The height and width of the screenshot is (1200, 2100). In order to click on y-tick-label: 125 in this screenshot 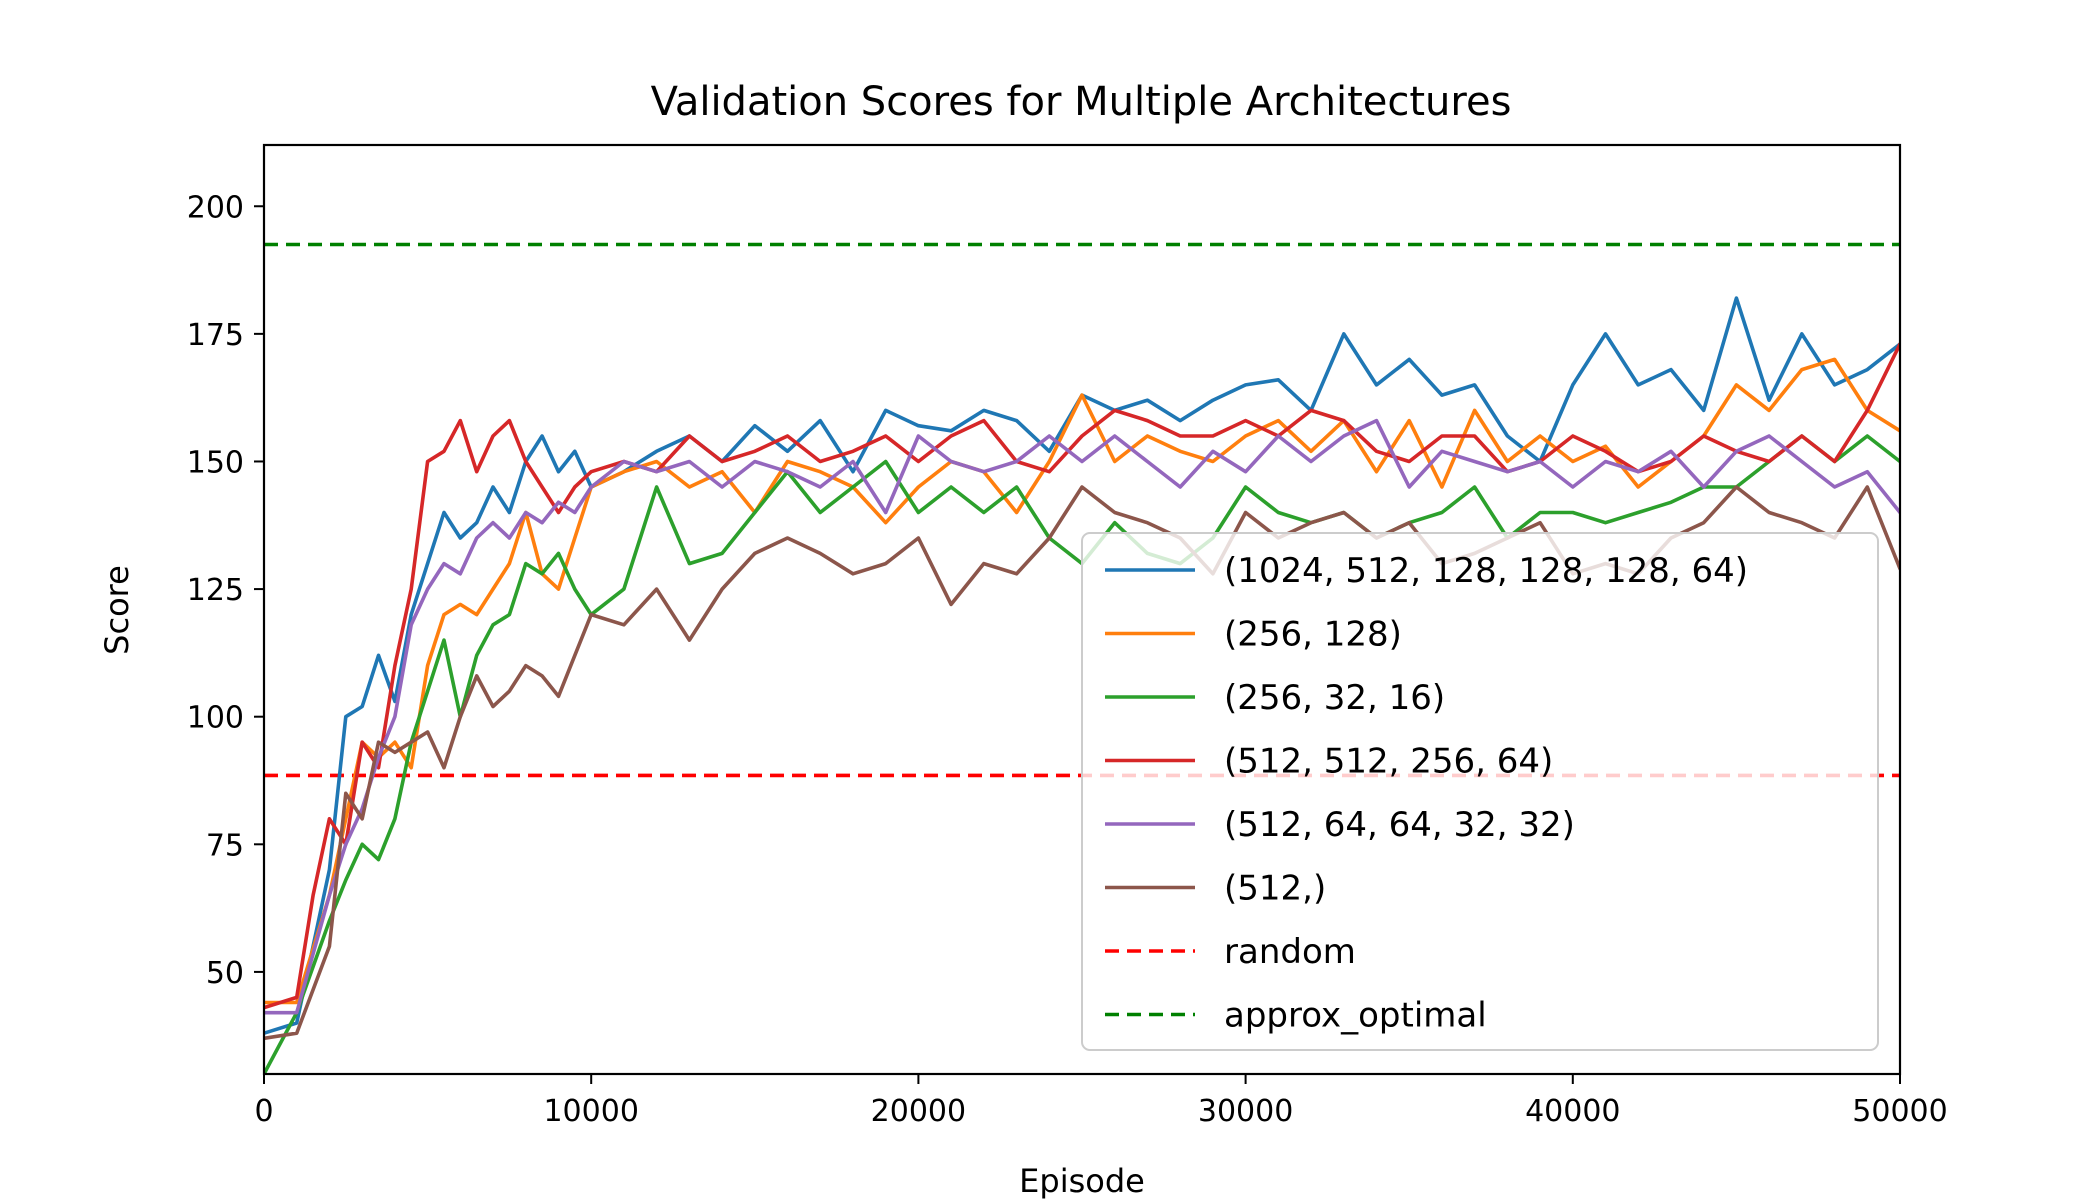, I will do `click(215, 590)`.